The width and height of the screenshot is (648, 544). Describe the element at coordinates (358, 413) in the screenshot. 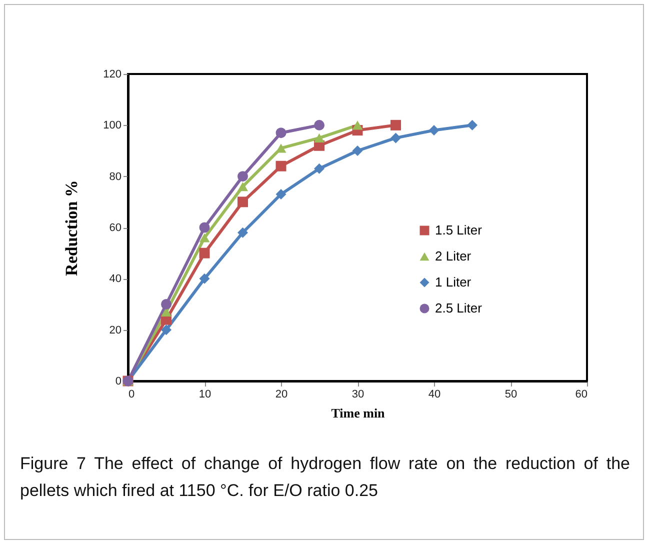

I see `x-axis-title: Time min` at that location.